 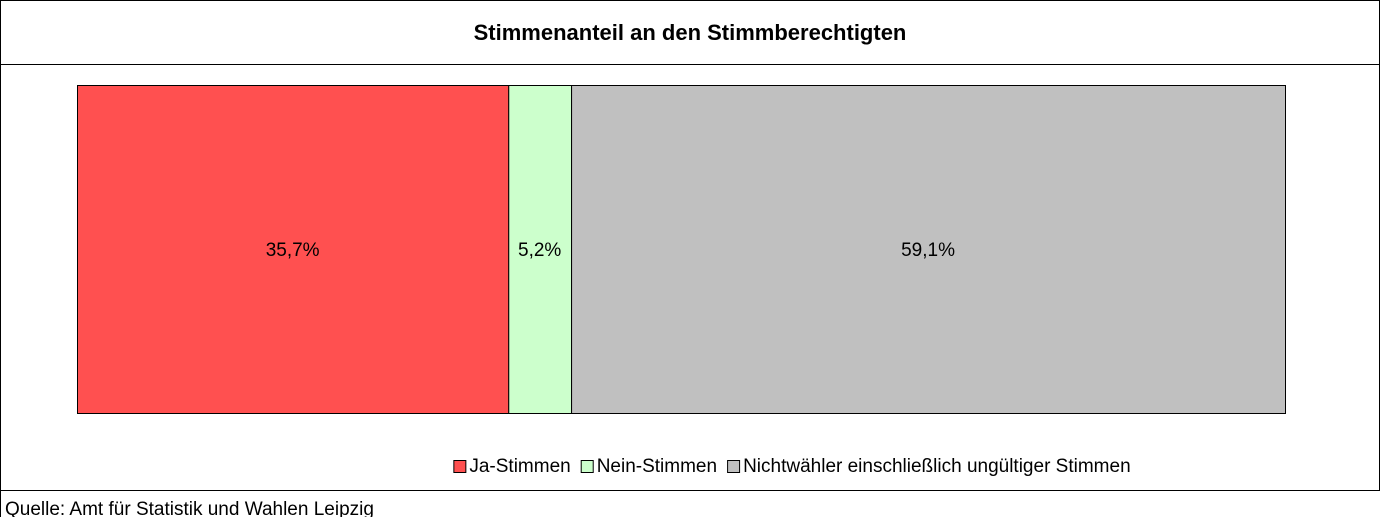 I want to click on bar-segment, so click(x=540, y=249).